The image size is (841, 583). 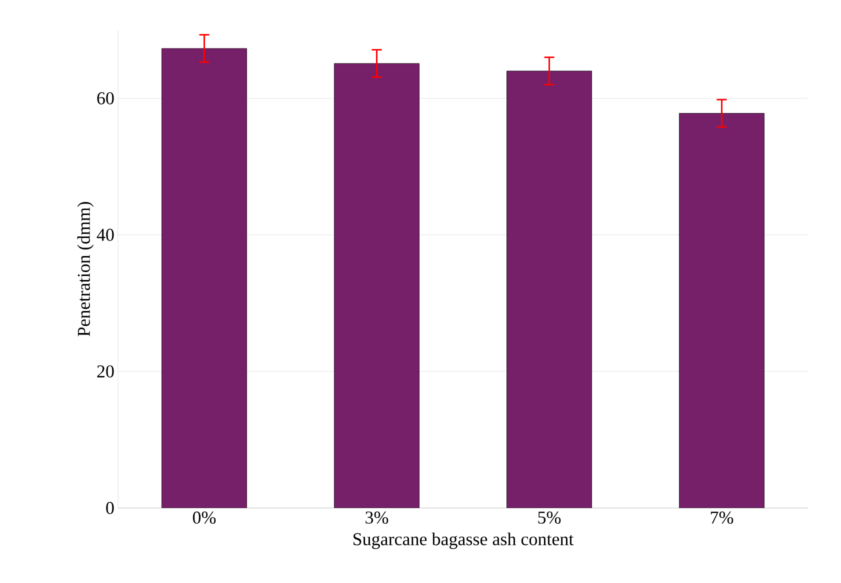 What do you see at coordinates (110, 508) in the screenshot?
I see `y-tick-label: 0` at bounding box center [110, 508].